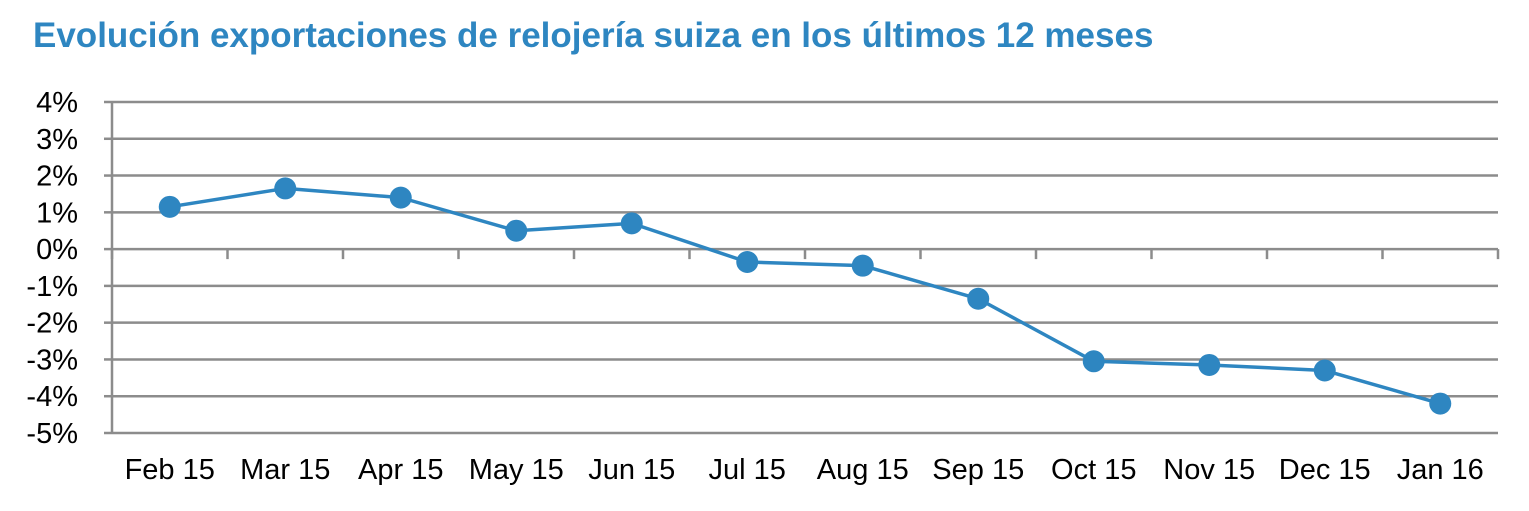 The image size is (1529, 511). What do you see at coordinates (52, 268) in the screenshot?
I see `y-axis-tick-labels: 4% 3% 2% 1% 0% -1% -2% -3% -4% -5%` at bounding box center [52, 268].